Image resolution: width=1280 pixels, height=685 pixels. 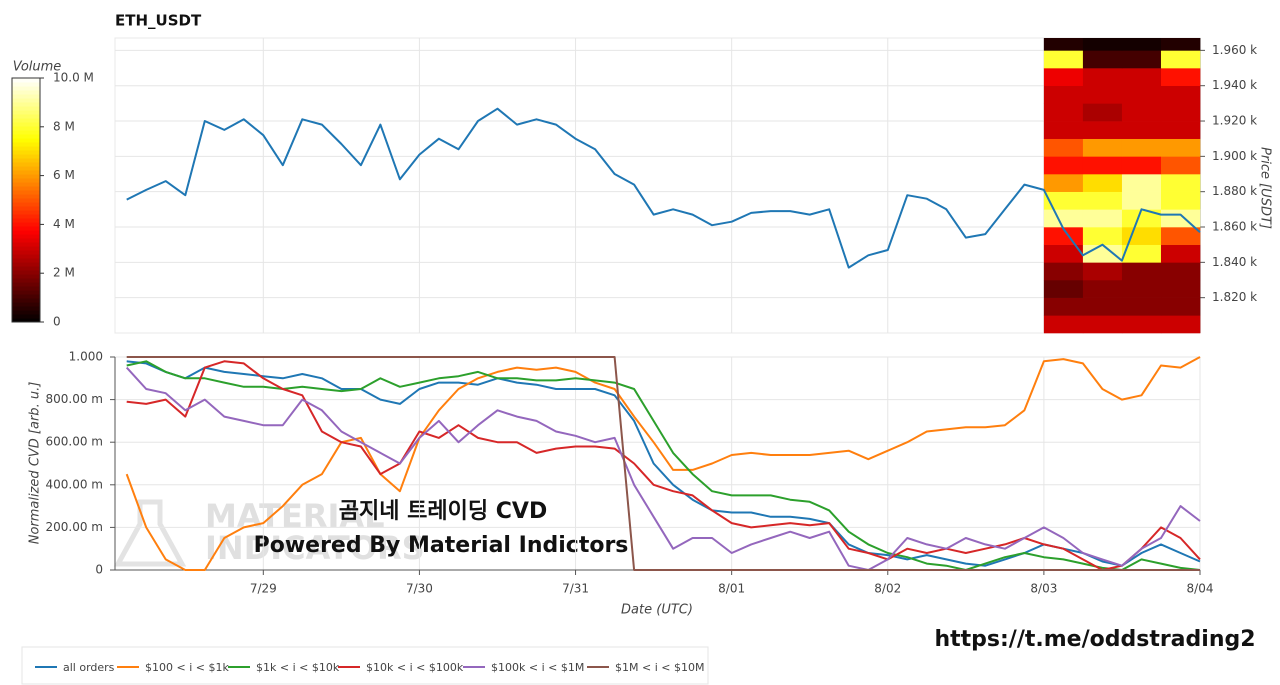 I want to click on y-tick-label: 1.960 k, so click(x=1234, y=50).